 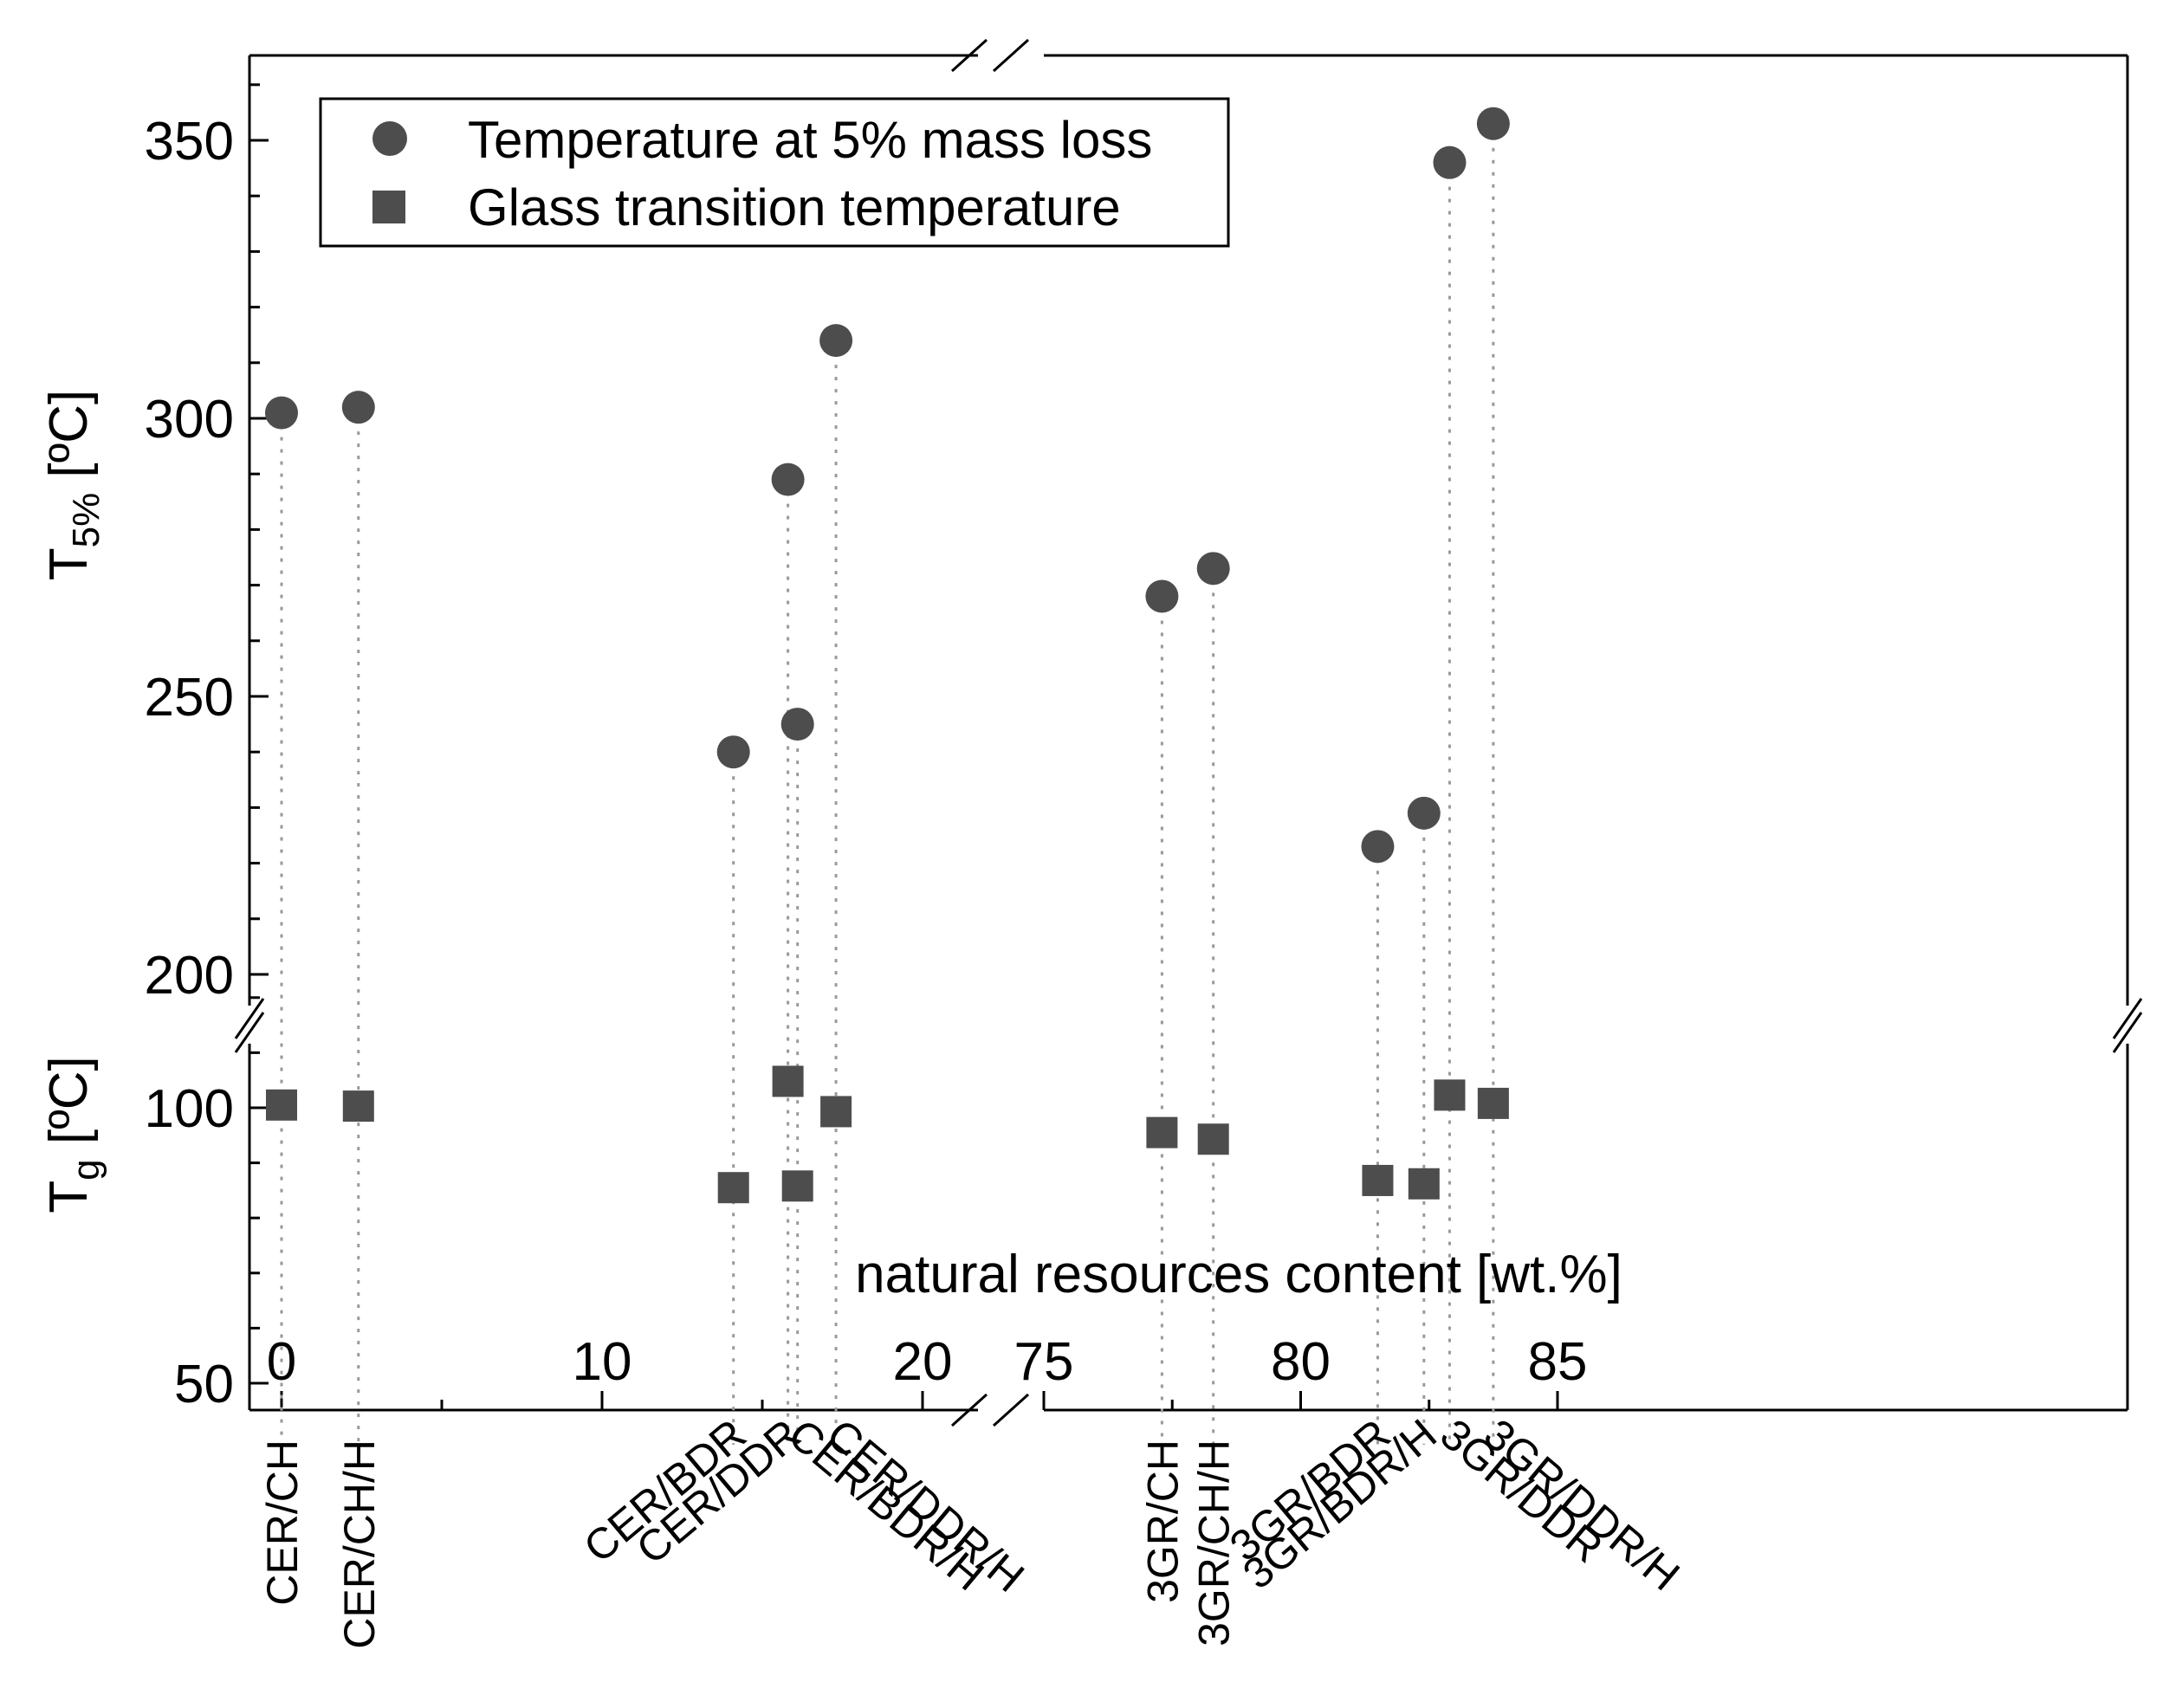 I want to click on sample-label: 3GR/CH, so click(x=1162, y=1521).